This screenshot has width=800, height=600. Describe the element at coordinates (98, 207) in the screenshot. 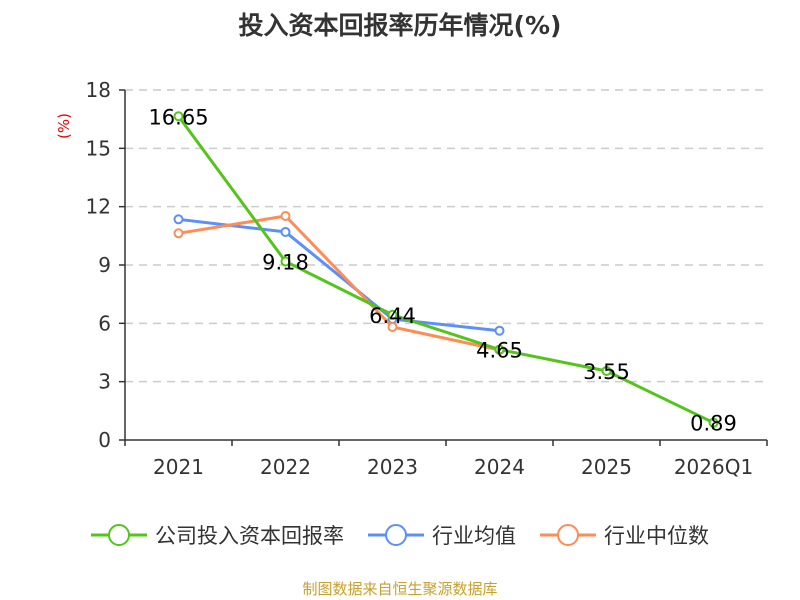

I see `y-tick-label: 12` at that location.